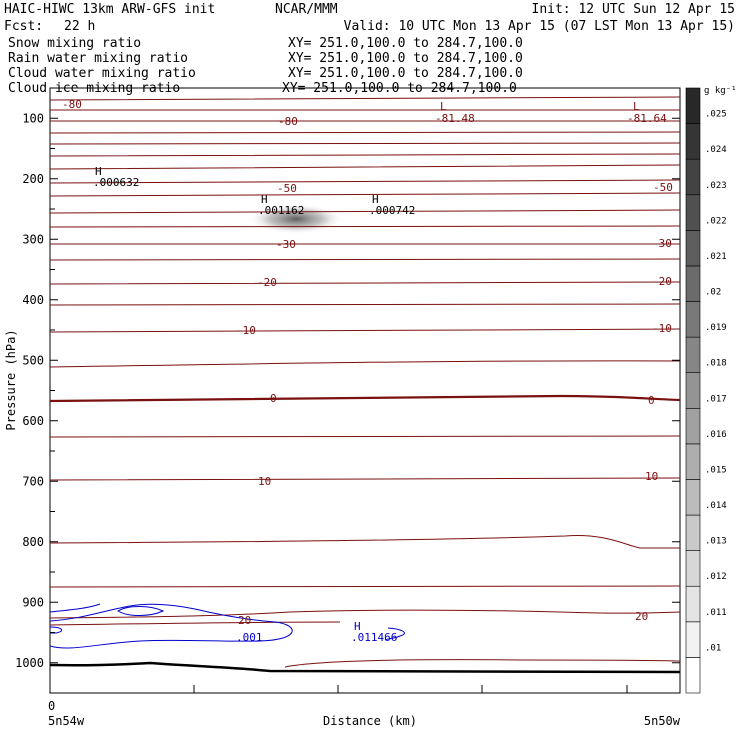 The width and height of the screenshot is (740, 740). I want to click on x-left-endpoint-label: 5n54w, so click(66, 721).